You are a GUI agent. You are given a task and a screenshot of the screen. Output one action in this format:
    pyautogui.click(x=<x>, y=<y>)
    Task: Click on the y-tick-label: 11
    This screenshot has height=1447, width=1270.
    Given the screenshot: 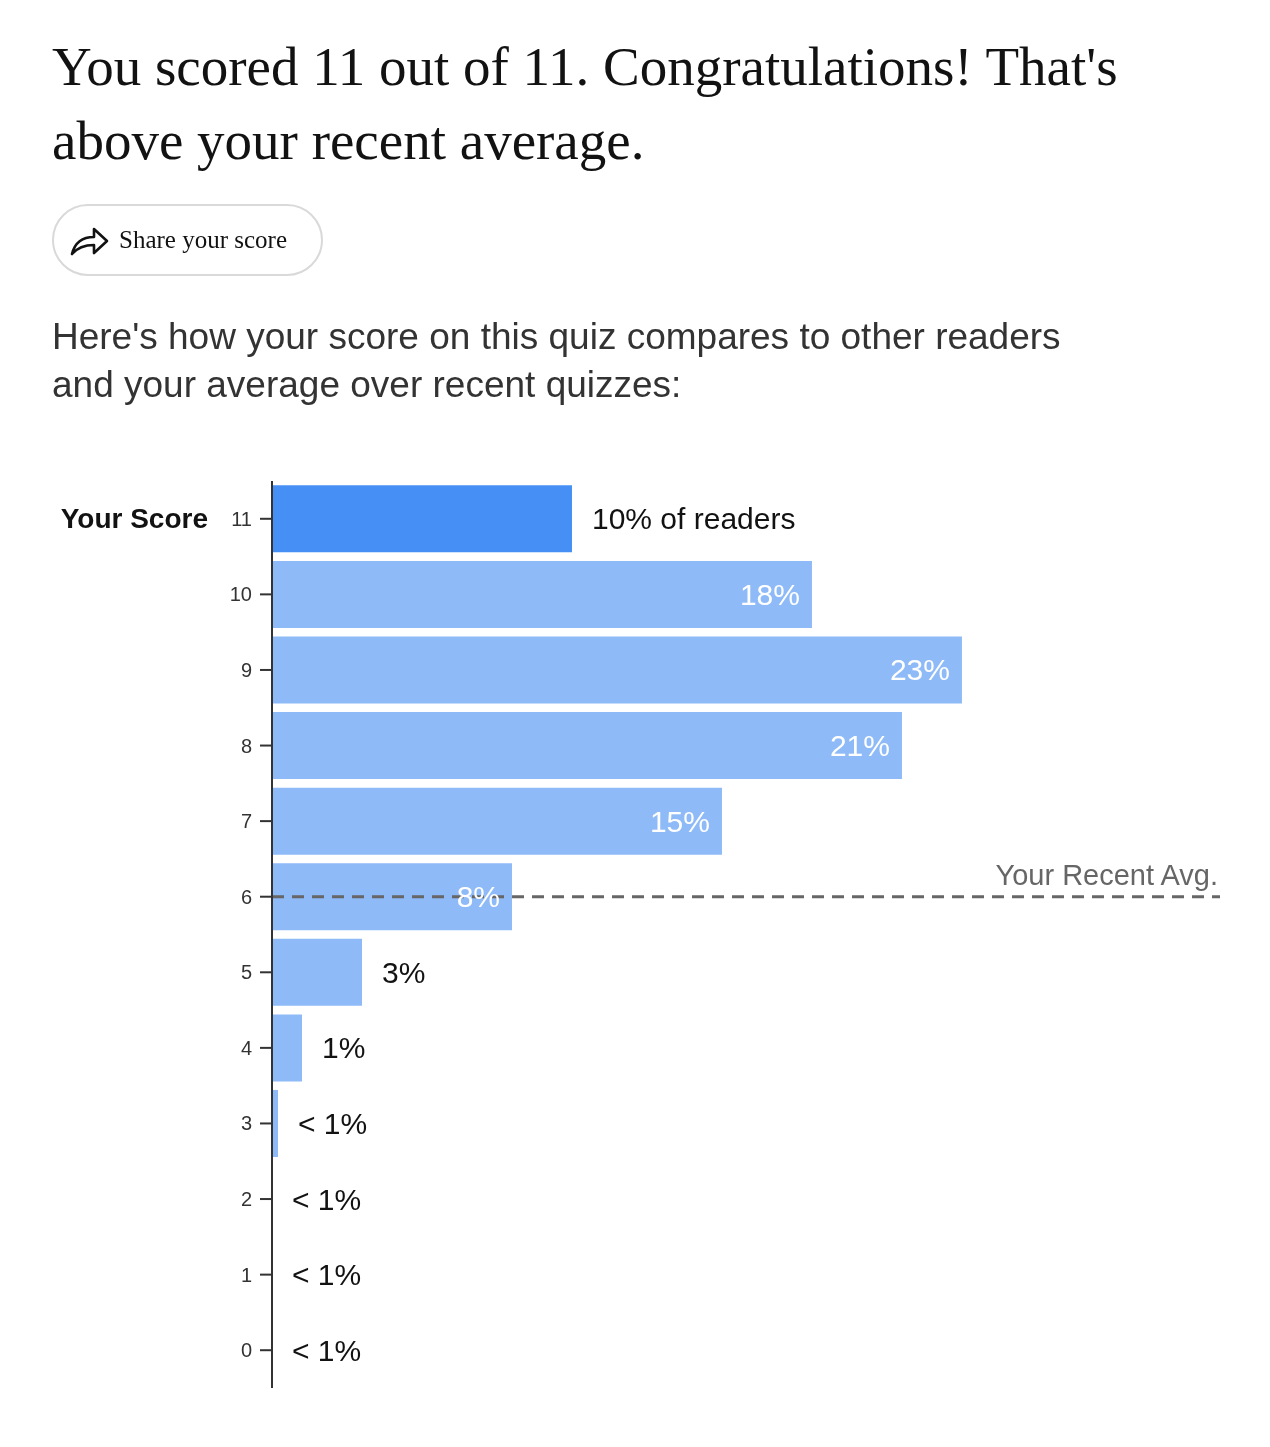 What is the action you would take?
    pyautogui.click(x=241, y=518)
    